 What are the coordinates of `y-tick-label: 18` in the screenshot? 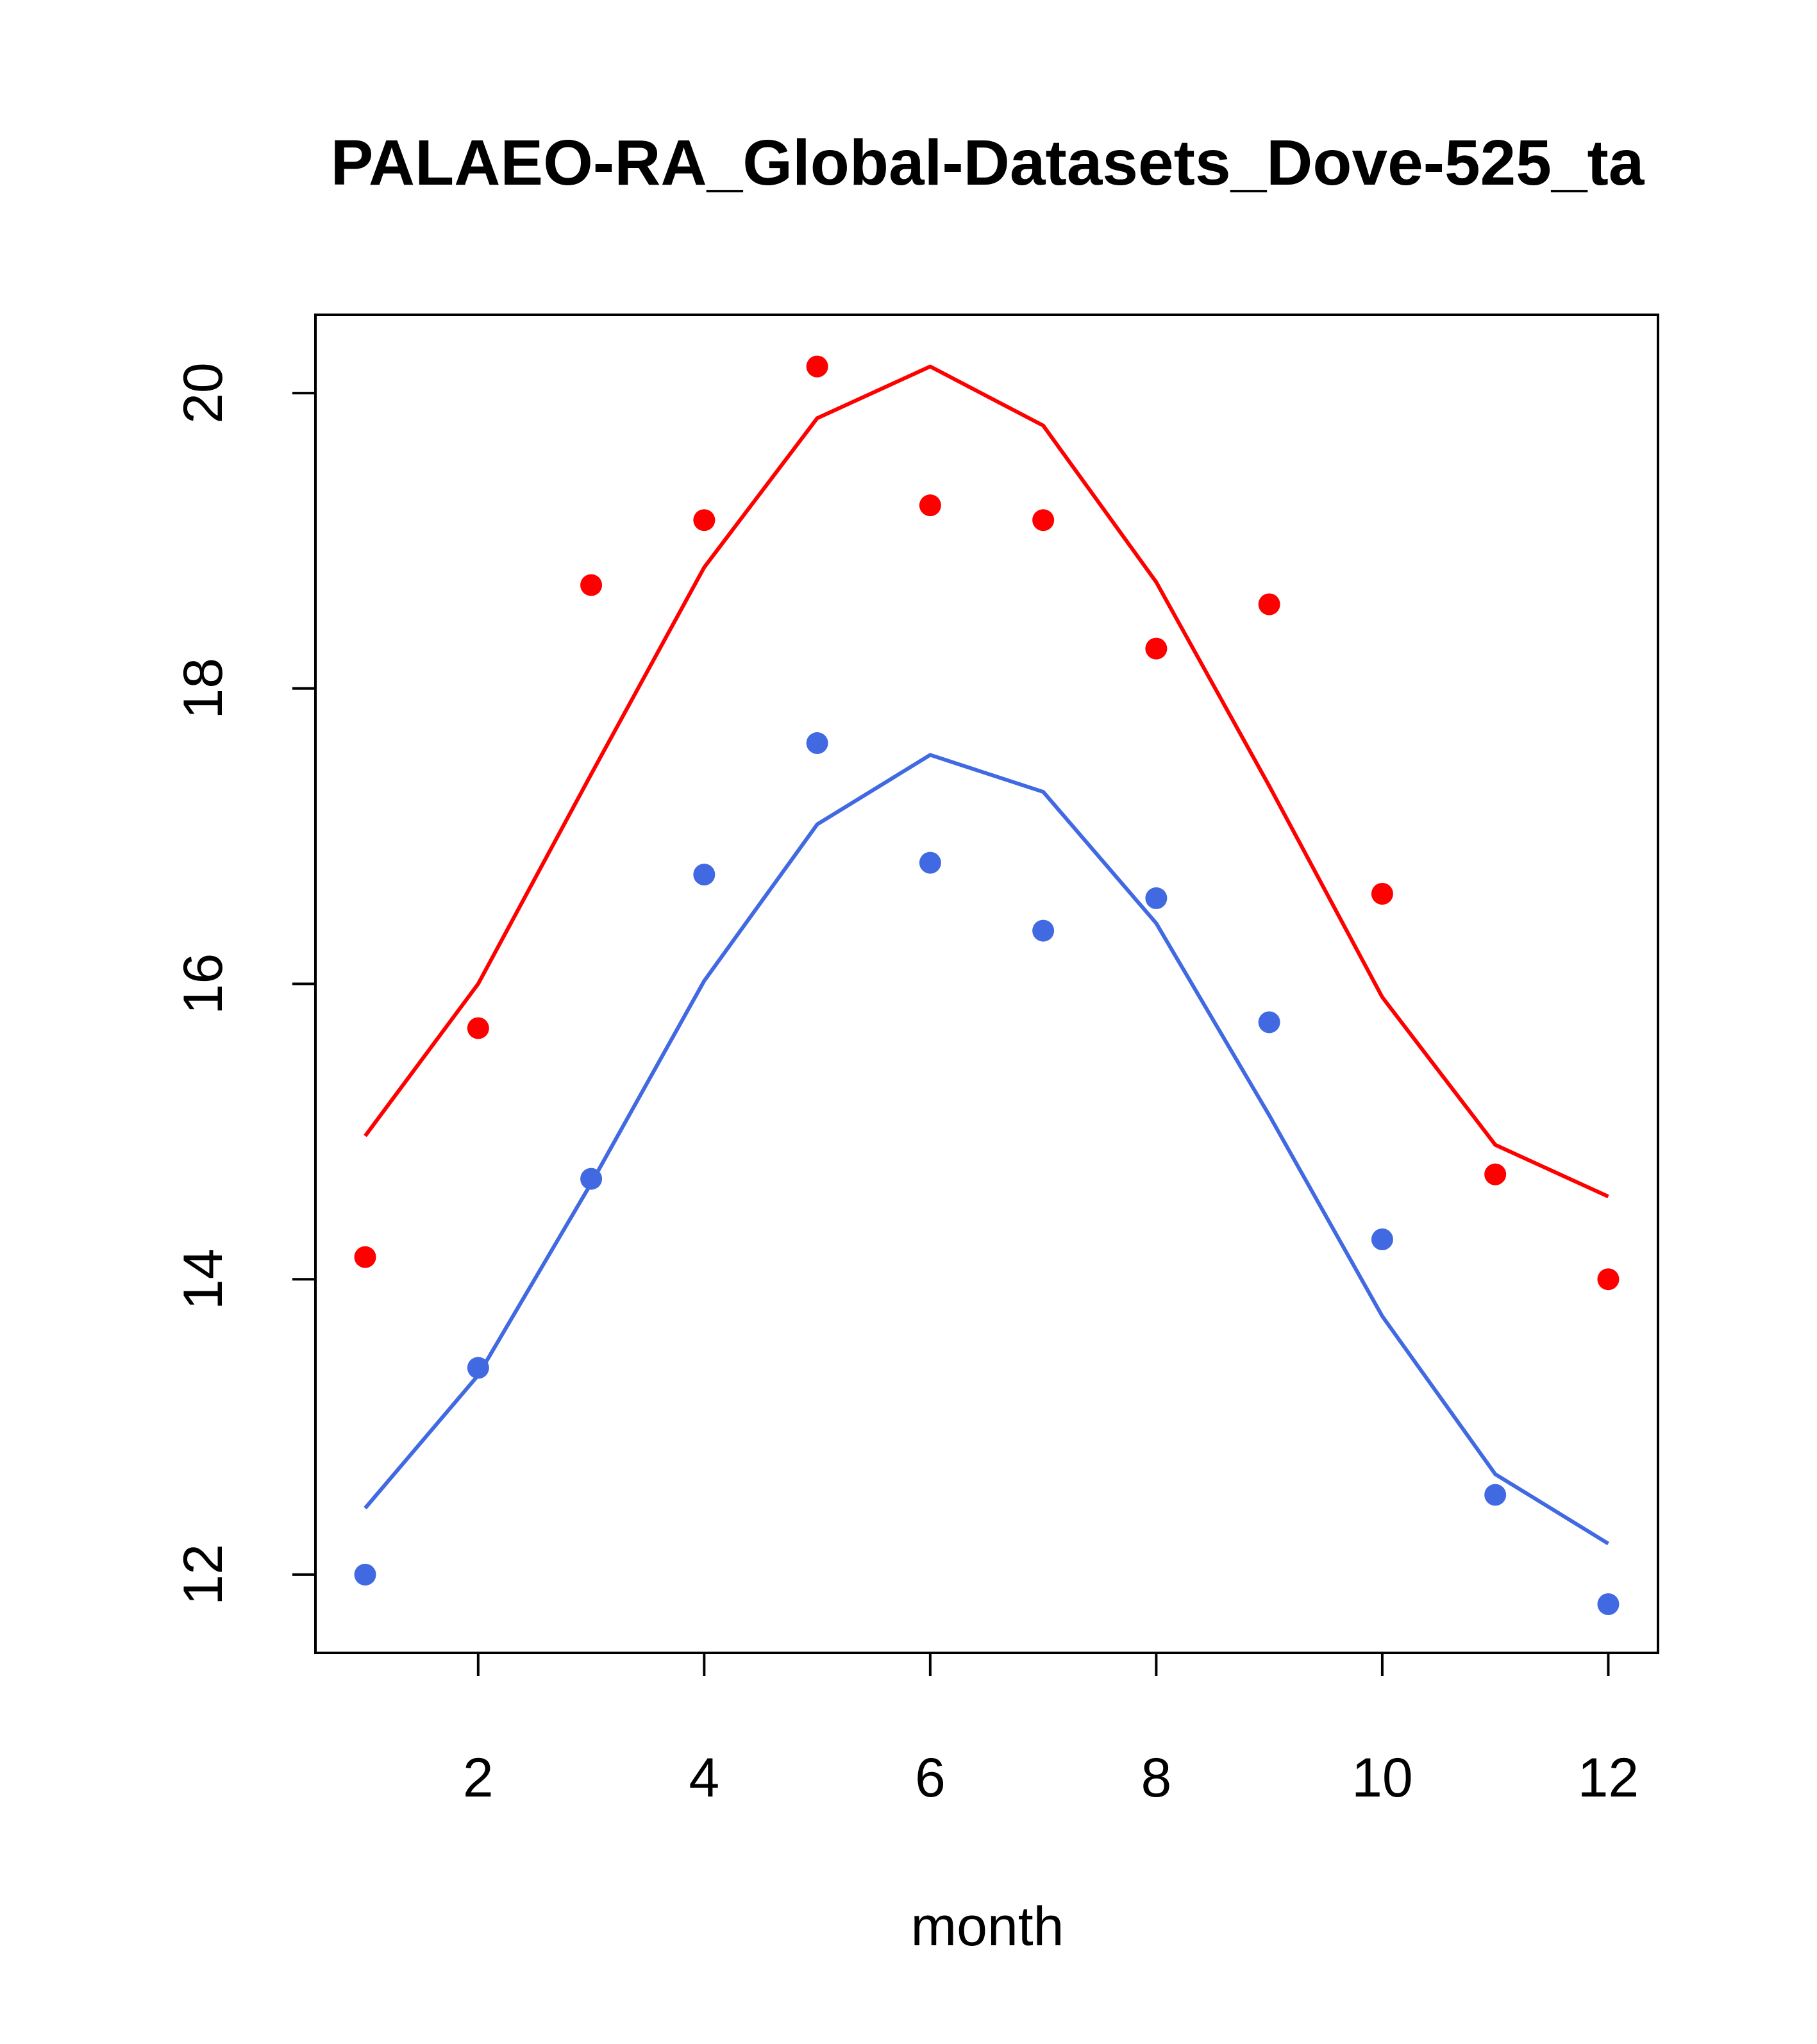 It's located at (203, 688).